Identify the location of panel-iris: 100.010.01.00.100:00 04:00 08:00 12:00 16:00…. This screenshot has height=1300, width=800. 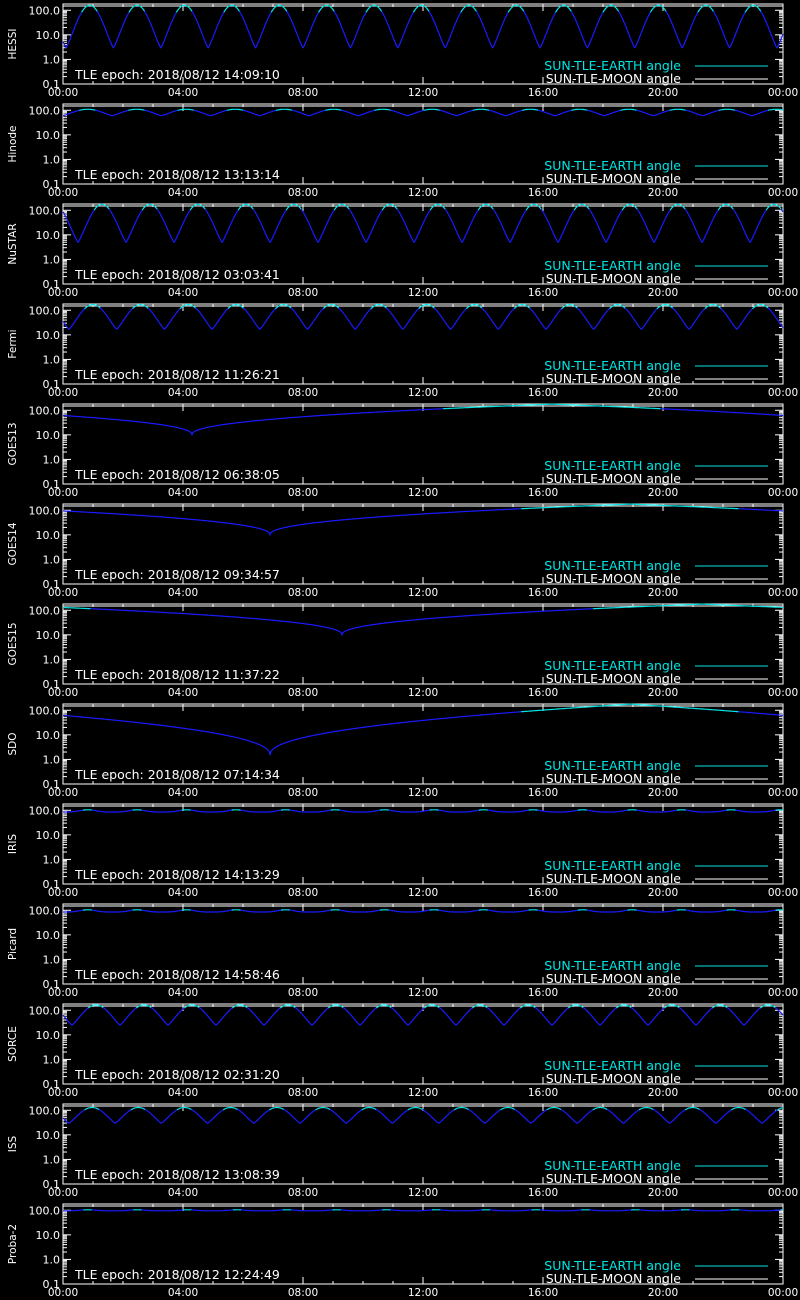
(402, 851).